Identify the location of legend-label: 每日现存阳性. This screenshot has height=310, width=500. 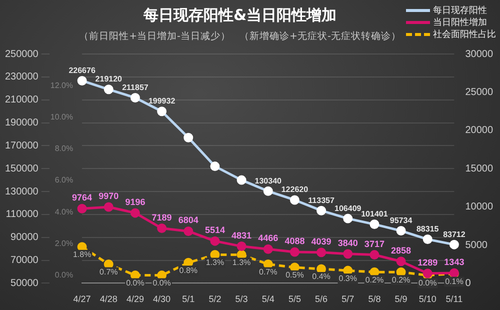
(460, 10).